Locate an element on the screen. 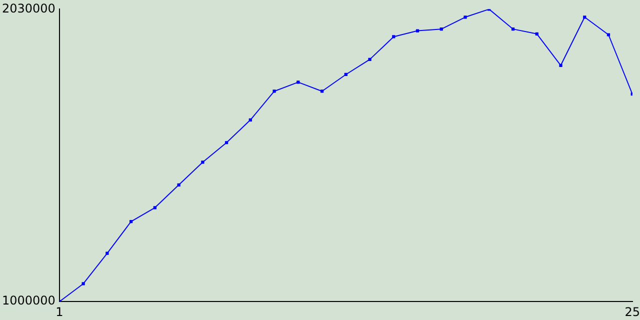 This screenshot has width=640, height=320. x-tick-label: 25 is located at coordinates (632, 311).